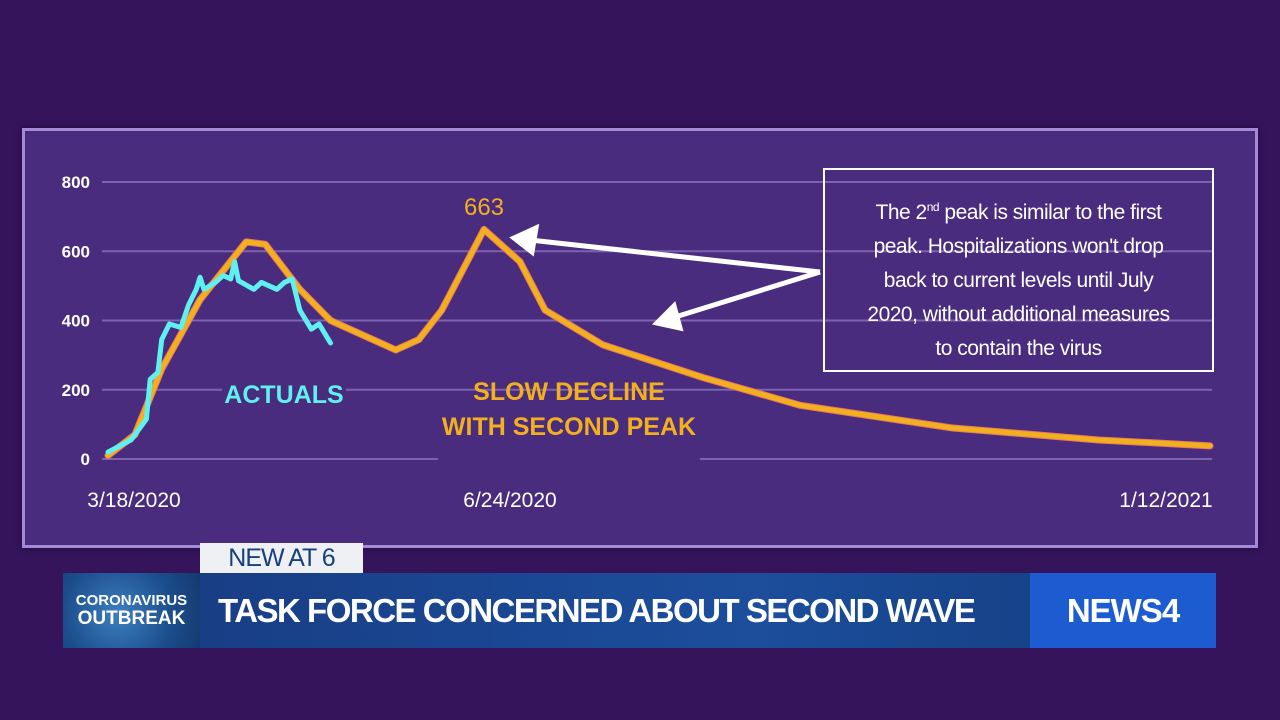  What do you see at coordinates (76, 390) in the screenshot?
I see `y-tick-label: 200` at bounding box center [76, 390].